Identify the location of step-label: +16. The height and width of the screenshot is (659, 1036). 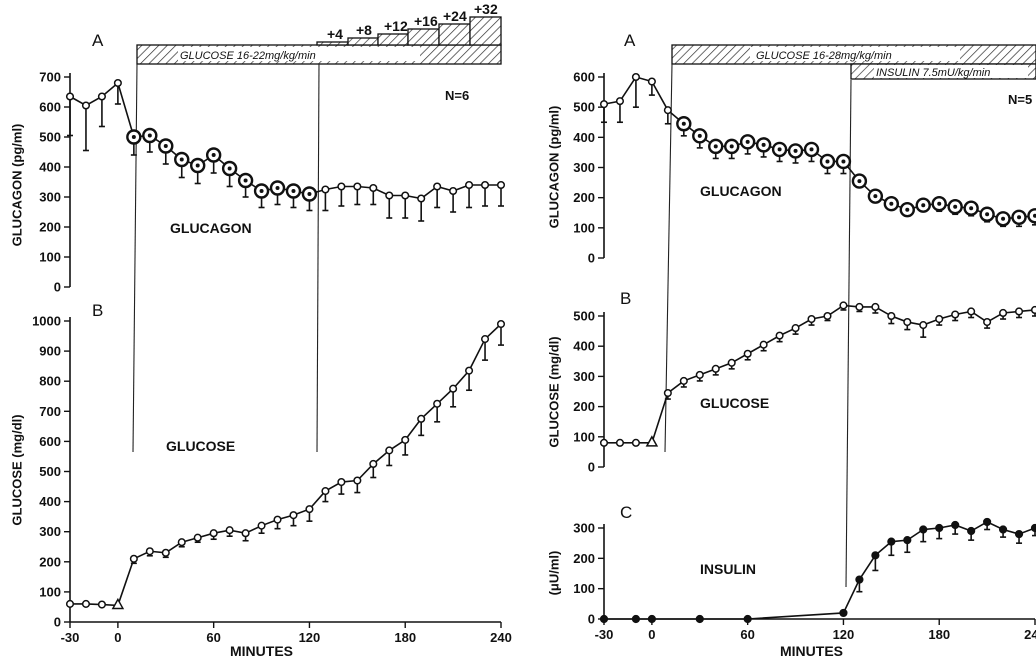
(426, 21).